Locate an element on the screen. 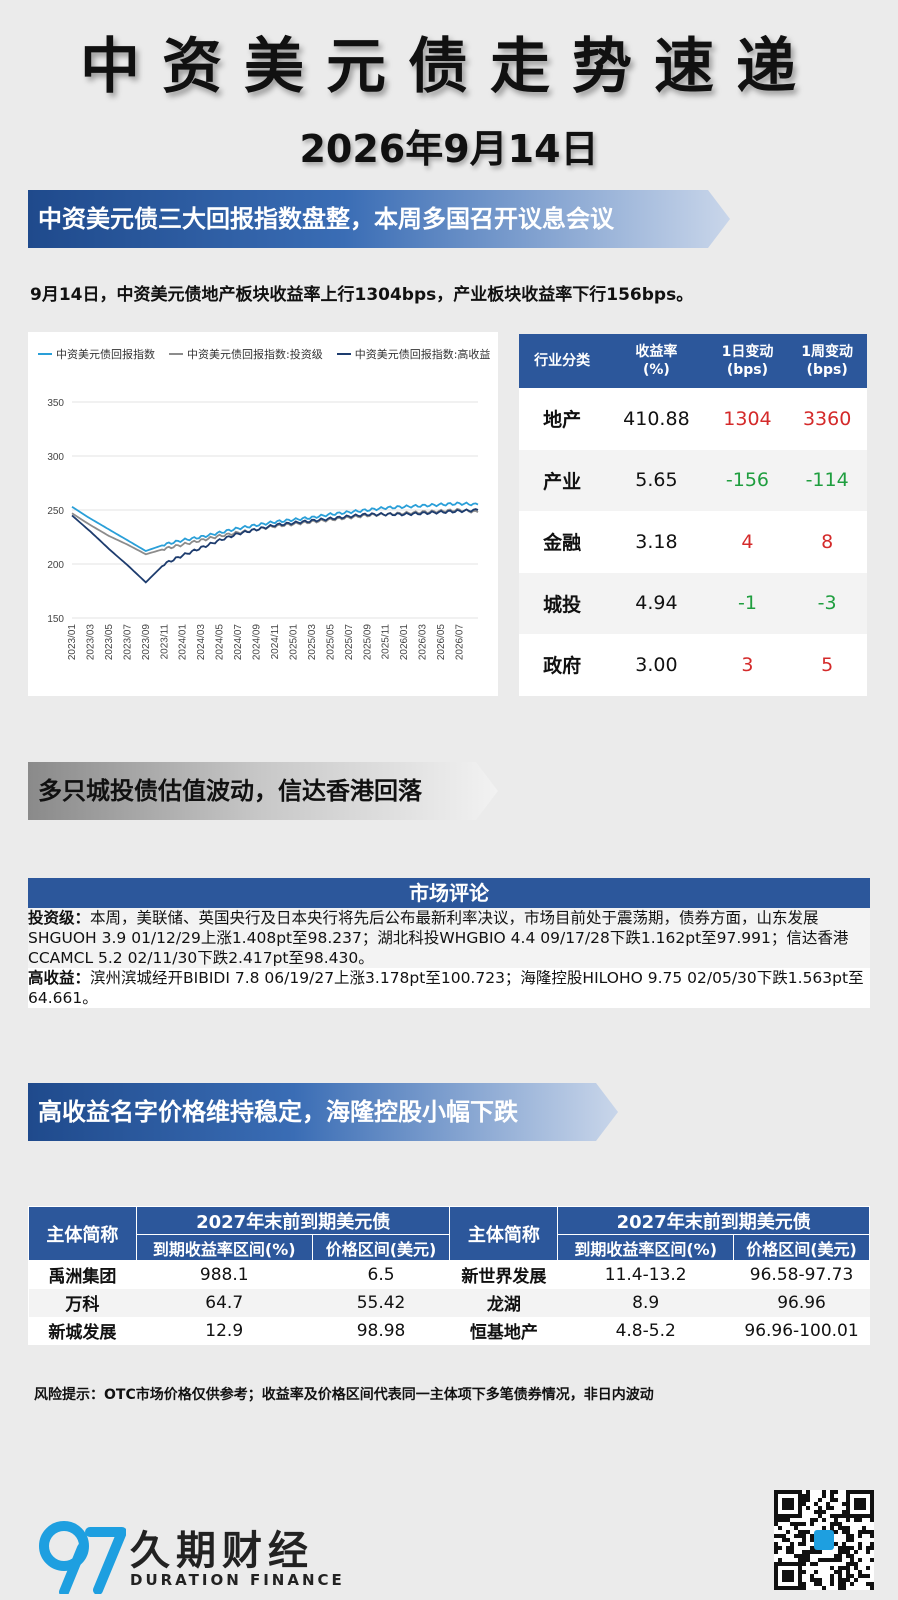 This screenshot has height=1600, width=898. industry-yield: 3.00 is located at coordinates (656, 664).